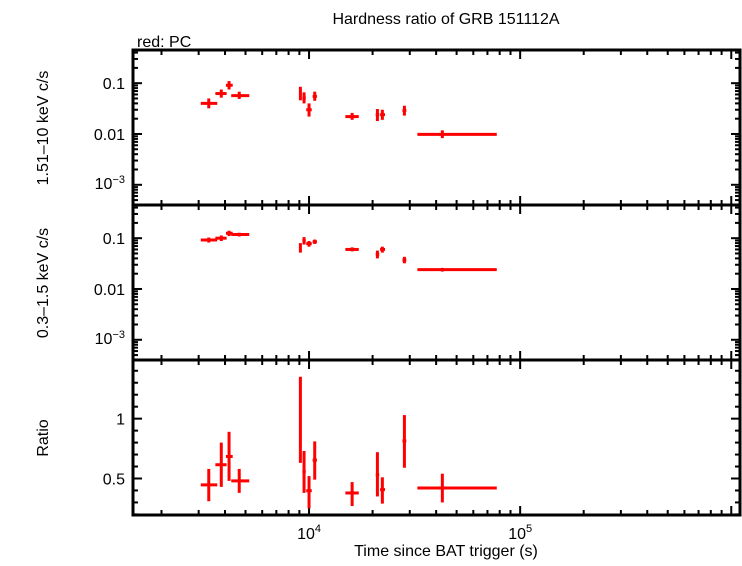 The image size is (742, 566). What do you see at coordinates (446, 551) in the screenshot?
I see `x-axis-label: Time since BAT trigger (s)` at bounding box center [446, 551].